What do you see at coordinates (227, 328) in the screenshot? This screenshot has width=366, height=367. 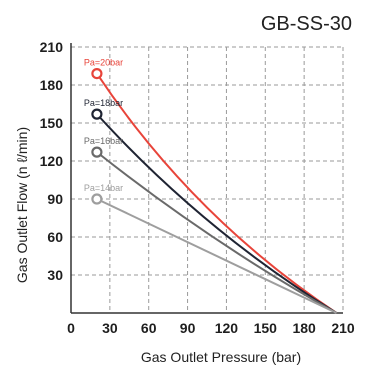 I see `x-tick-label: 120` at bounding box center [227, 328].